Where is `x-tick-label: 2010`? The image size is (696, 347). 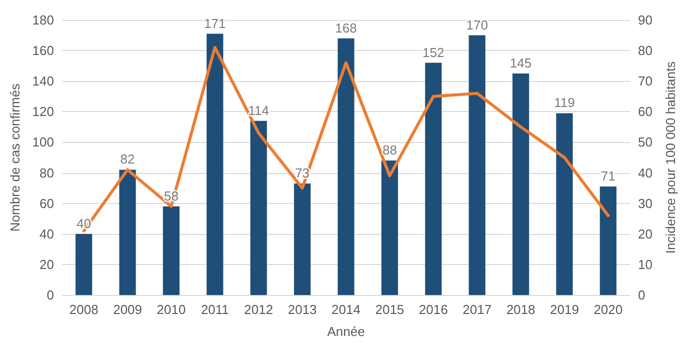
x-tick-label: 2010 is located at coordinates (171, 309).